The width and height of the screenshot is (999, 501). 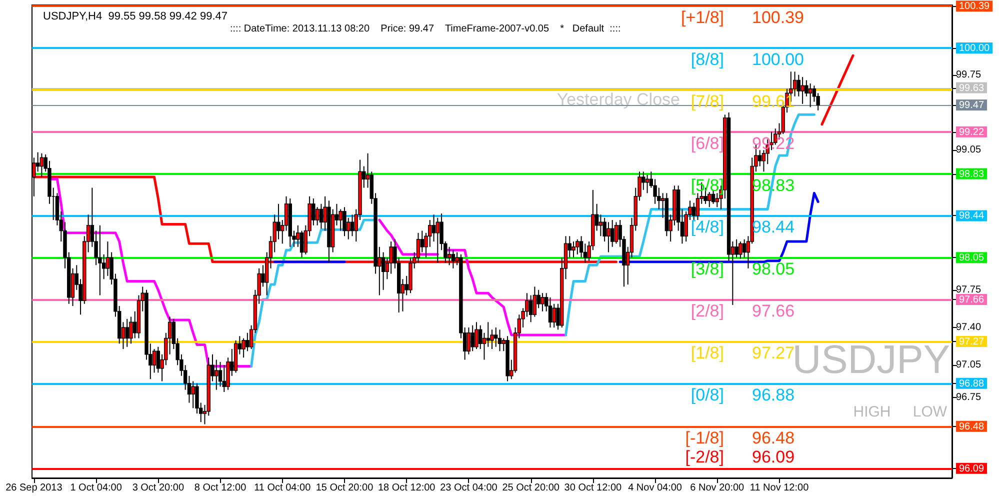 I want to click on y-tick-label: 97.05, so click(x=969, y=365).